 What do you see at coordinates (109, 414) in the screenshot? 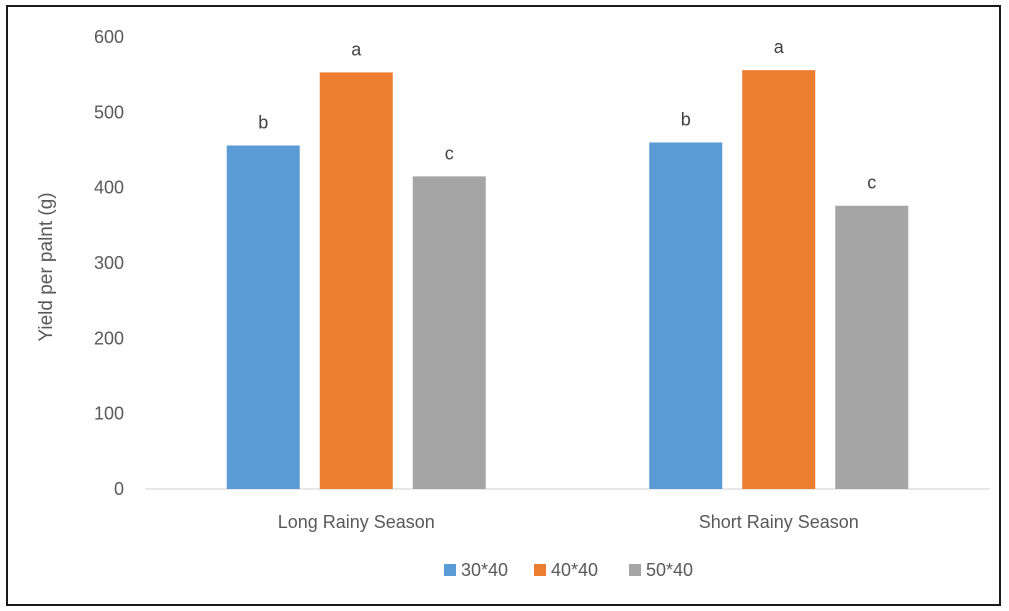
I see `y-tick-label: 100` at bounding box center [109, 414].